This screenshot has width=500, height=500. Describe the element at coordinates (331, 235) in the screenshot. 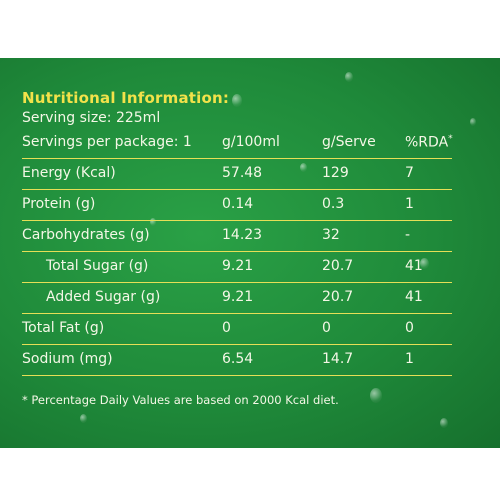

I see `table-cell: 32` at that location.